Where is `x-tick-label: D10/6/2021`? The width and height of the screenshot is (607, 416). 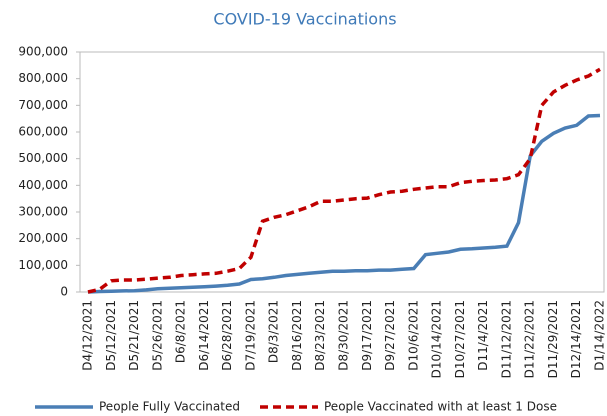 x-tick-label: D10/6/2021 is located at coordinates (413, 335).